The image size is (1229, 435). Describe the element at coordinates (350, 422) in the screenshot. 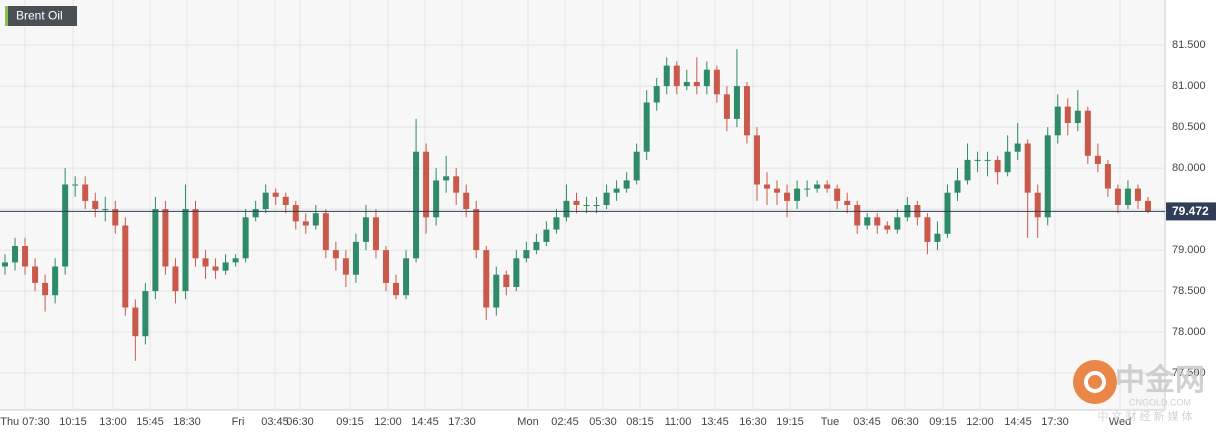

I see `x-tick-label: 09:15` at that location.